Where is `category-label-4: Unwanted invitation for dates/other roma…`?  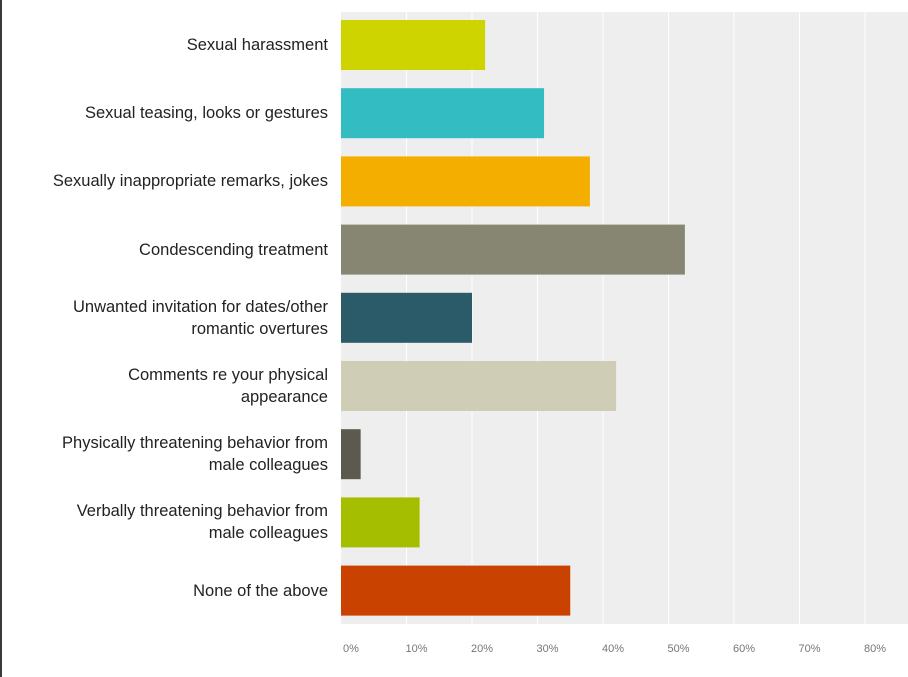 category-label-4: Unwanted invitation for dates/other roma… is located at coordinates (200, 317).